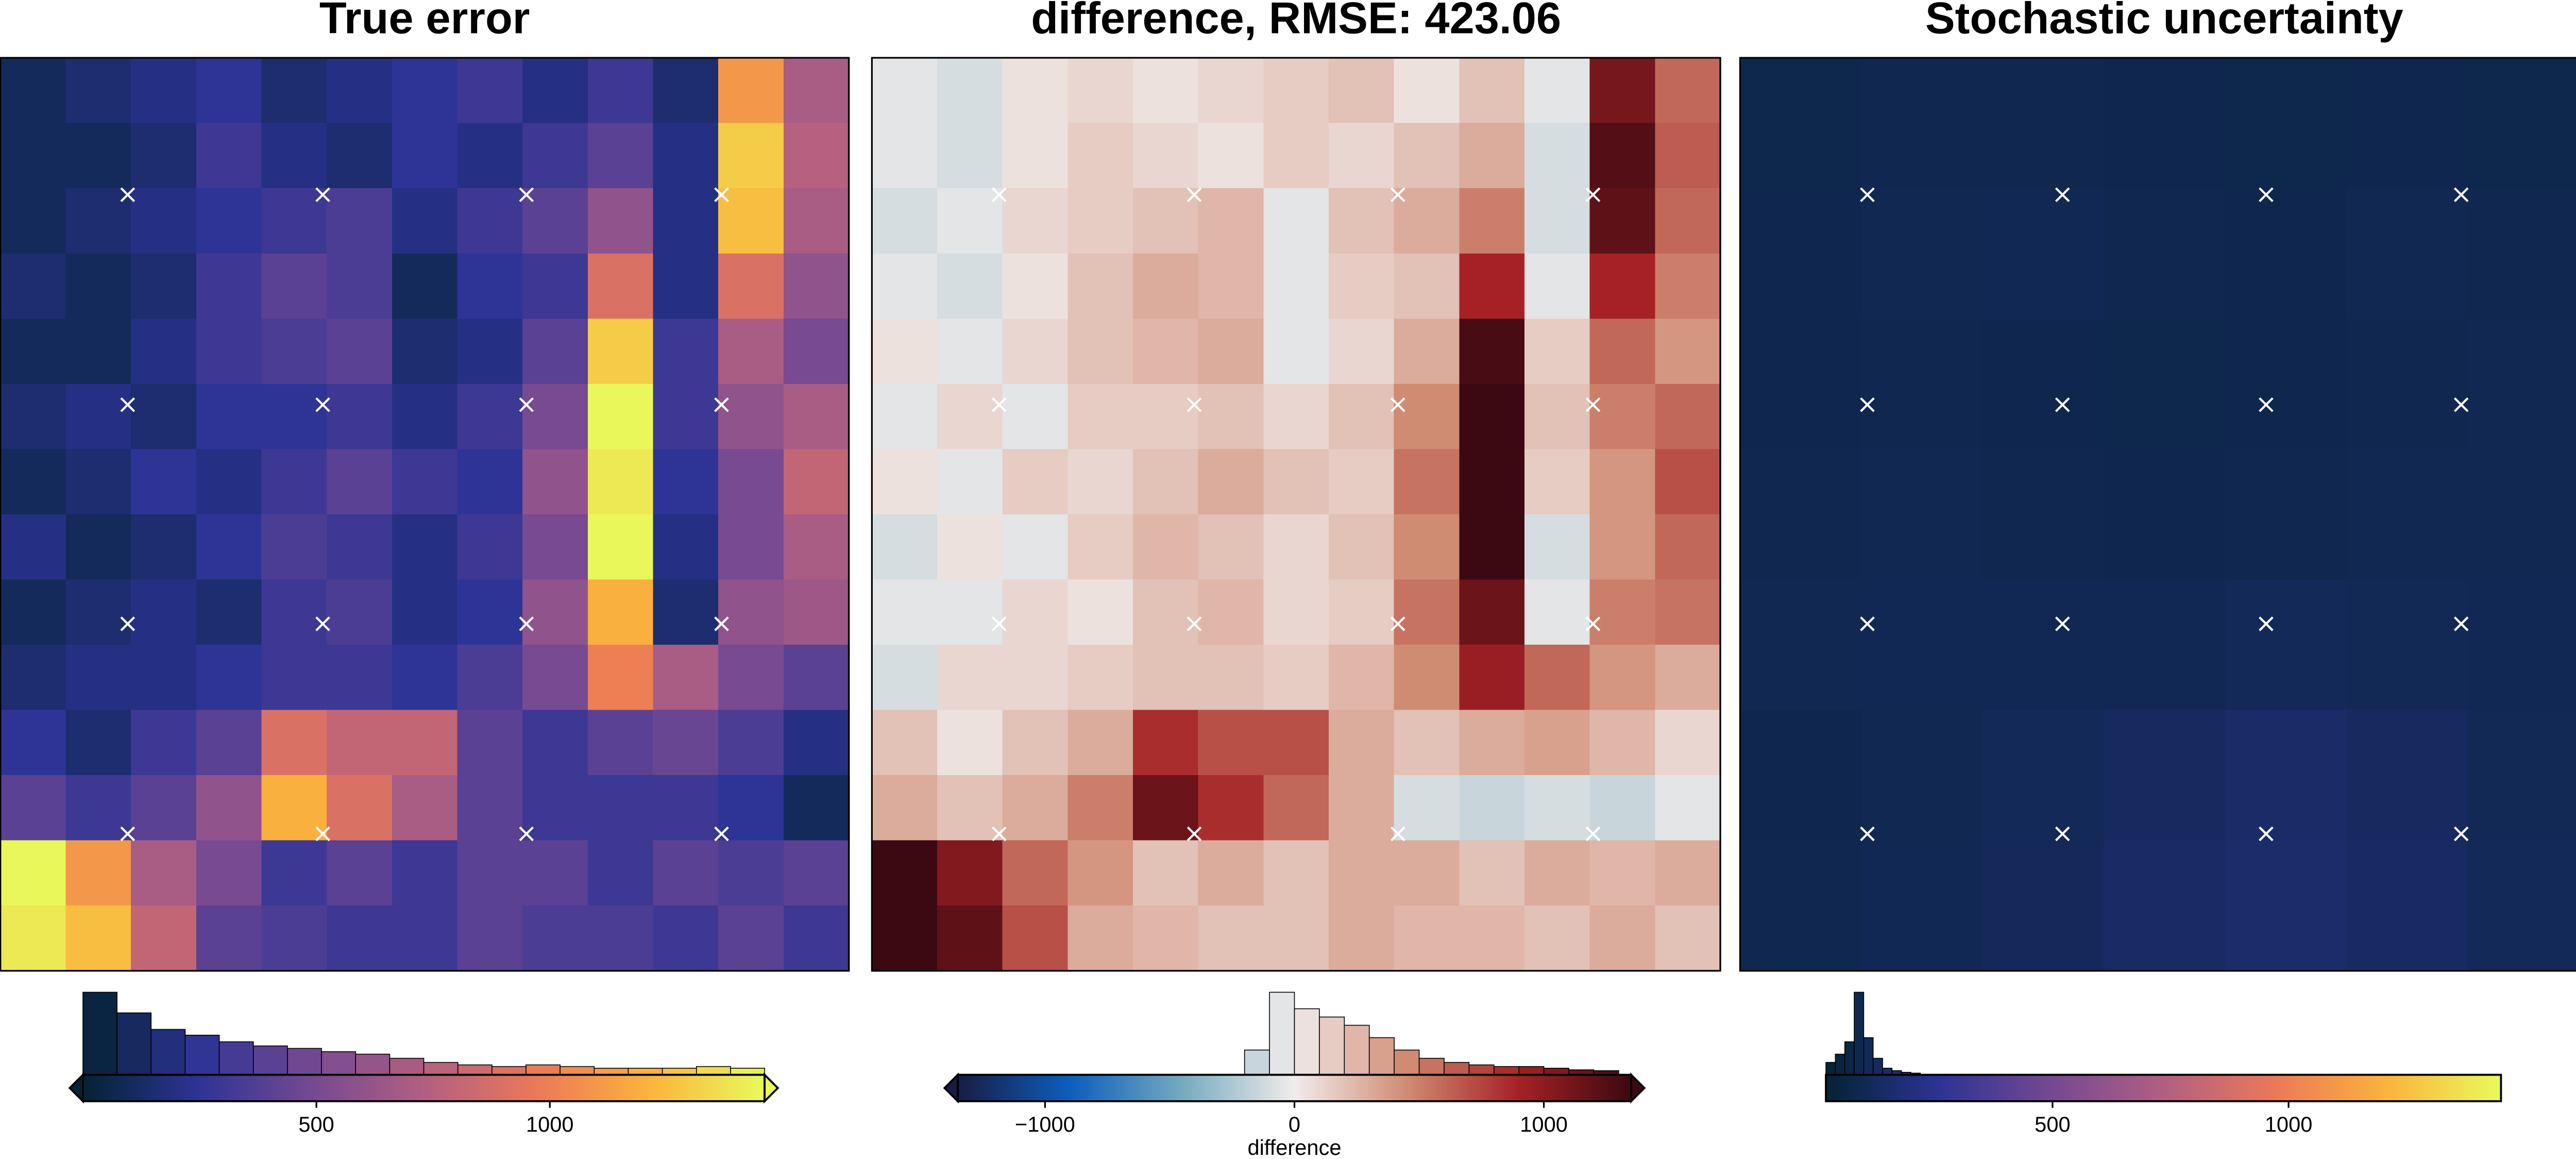 The image size is (2576, 1159). Describe the element at coordinates (76, 1088) in the screenshot. I see `colorbar-extend-low` at that location.